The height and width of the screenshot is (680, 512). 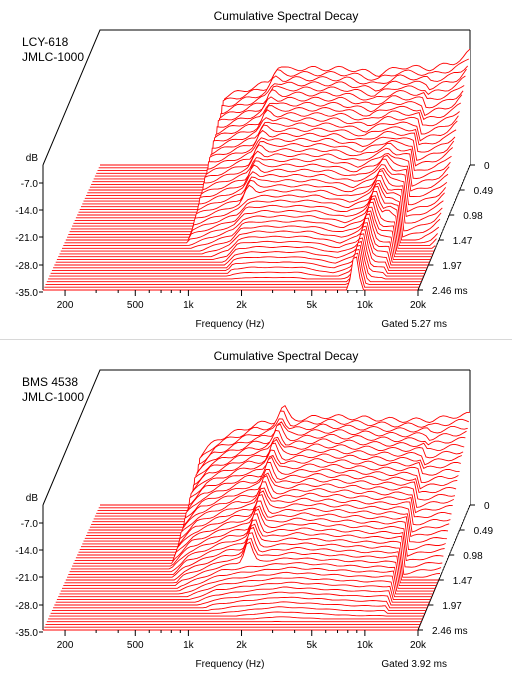 What do you see at coordinates (53, 57) in the screenshot?
I see `legend-entry: JMLC-1000` at bounding box center [53, 57].